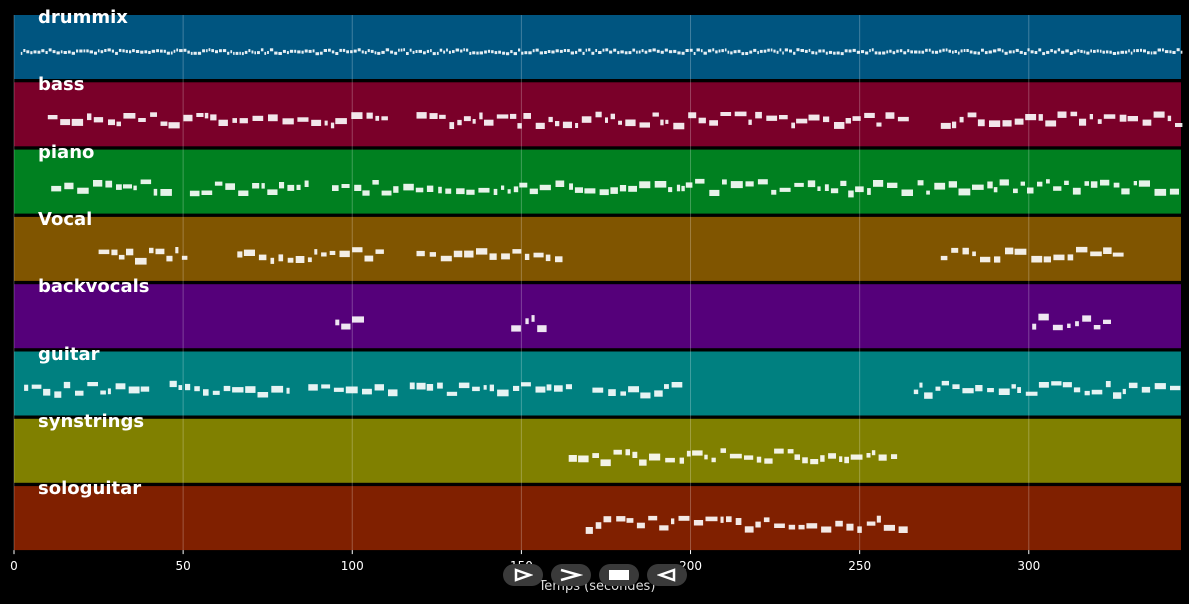 The width and height of the screenshot is (1189, 604). I want to click on forward-button, so click(571, 575).